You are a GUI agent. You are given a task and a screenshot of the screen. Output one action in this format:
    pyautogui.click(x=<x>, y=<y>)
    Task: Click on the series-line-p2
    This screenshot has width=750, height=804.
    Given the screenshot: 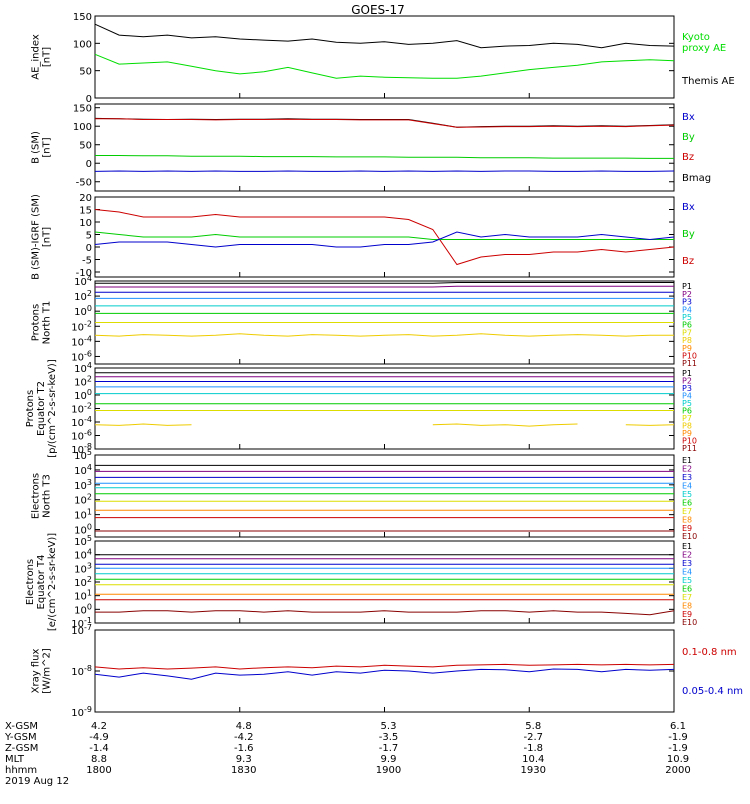 What is the action you would take?
    pyautogui.click(x=384, y=286)
    